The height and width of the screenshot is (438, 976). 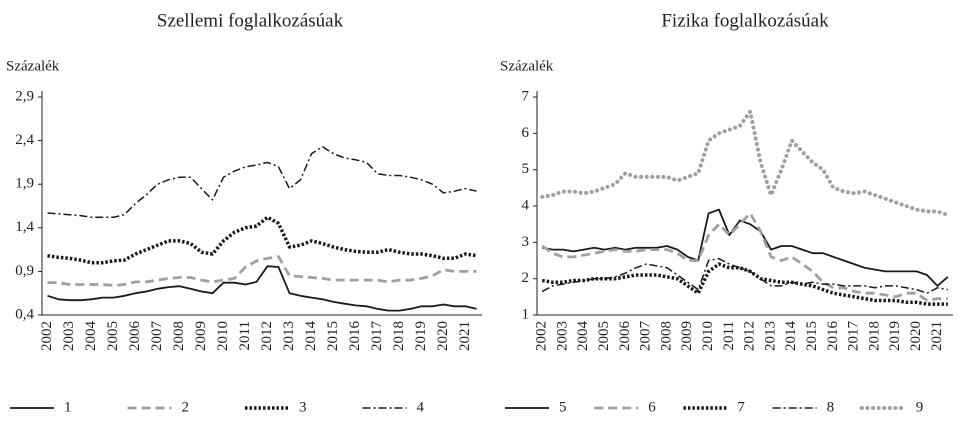 What do you see at coordinates (563, 407) in the screenshot?
I see `legend-label: 5` at bounding box center [563, 407].